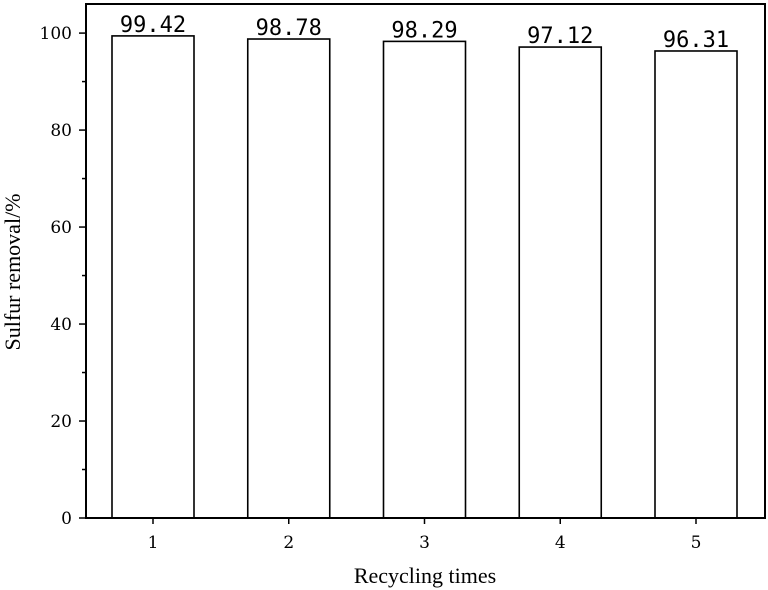  What do you see at coordinates (61, 422) in the screenshot?
I see `y-tick-label-20: 20` at bounding box center [61, 422].